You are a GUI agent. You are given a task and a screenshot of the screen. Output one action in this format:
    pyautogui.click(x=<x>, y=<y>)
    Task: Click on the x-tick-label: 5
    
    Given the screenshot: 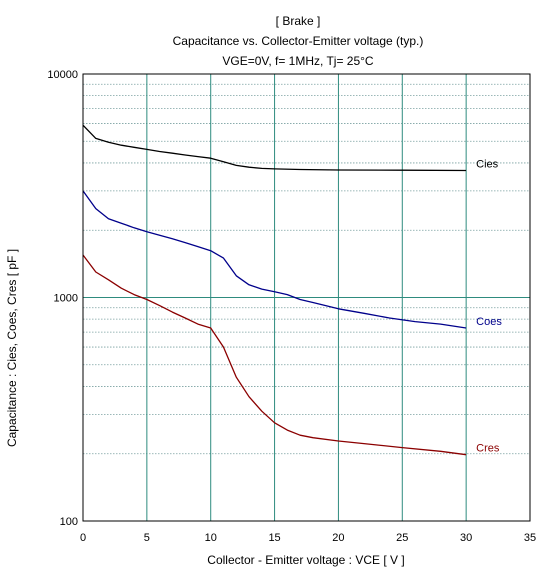 What is the action you would take?
    pyautogui.click(x=147, y=538)
    